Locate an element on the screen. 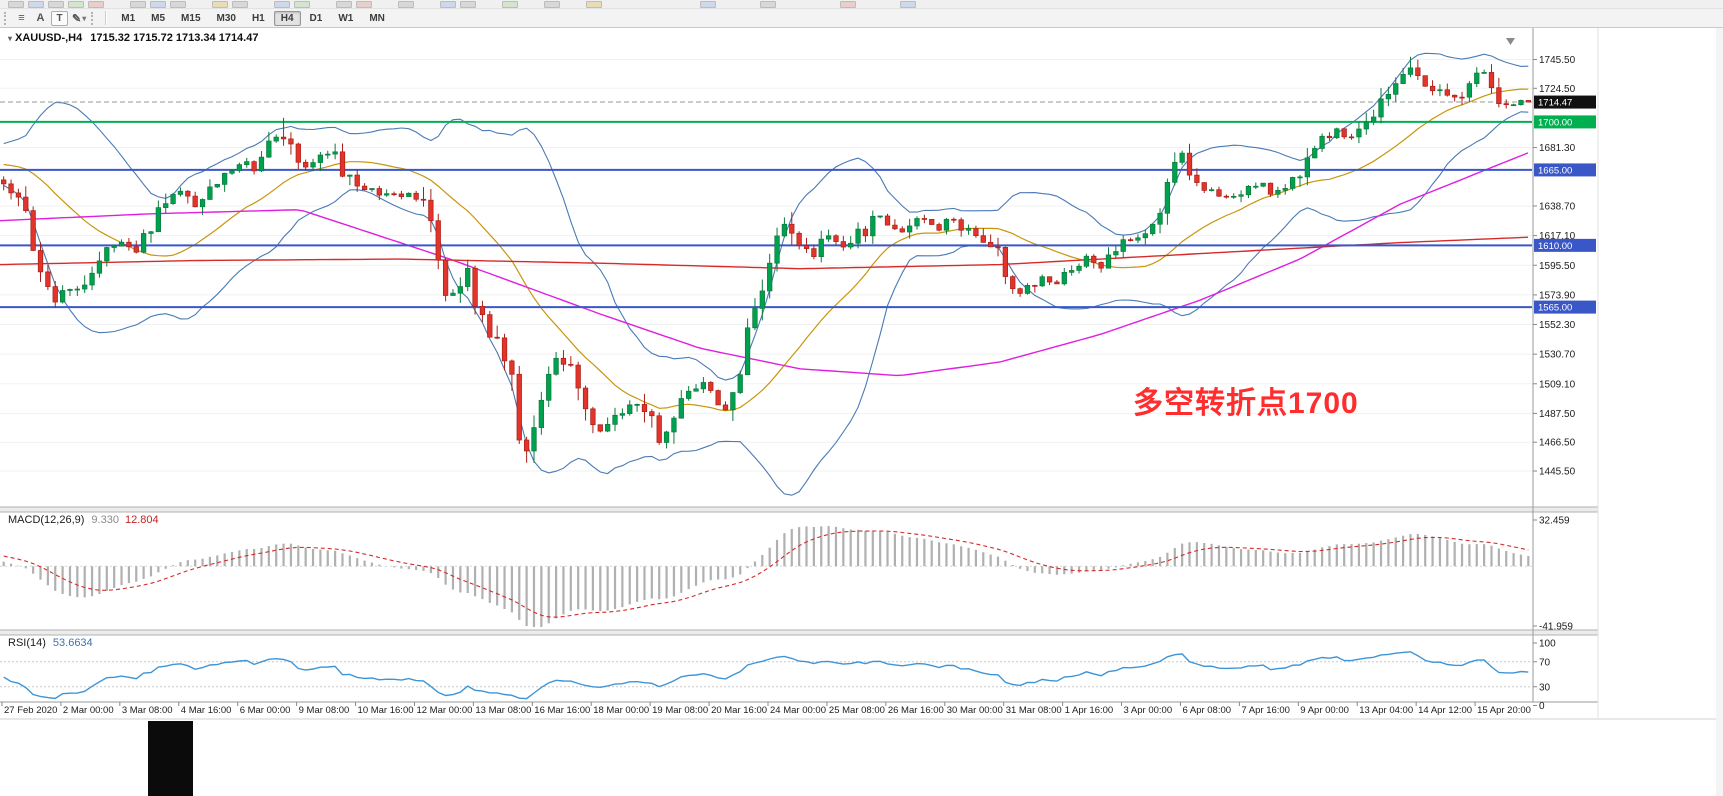 This screenshot has width=1723, height=796. macd-axis-label: 32.459 is located at coordinates (1554, 521).